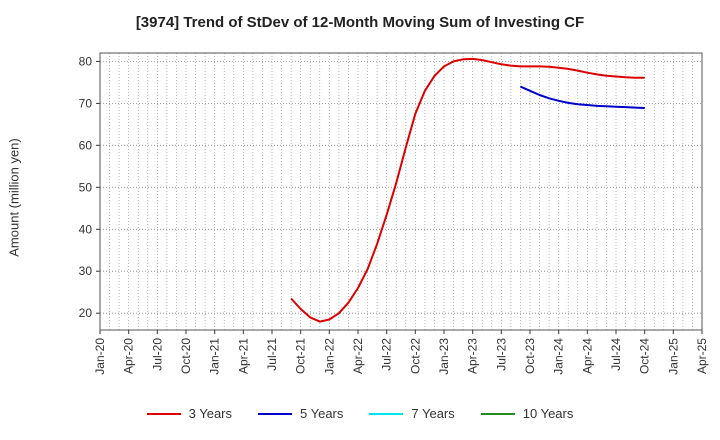 Image resolution: width=720 pixels, height=440 pixels. I want to click on legend-item-7-years: 7 Years, so click(412, 413).